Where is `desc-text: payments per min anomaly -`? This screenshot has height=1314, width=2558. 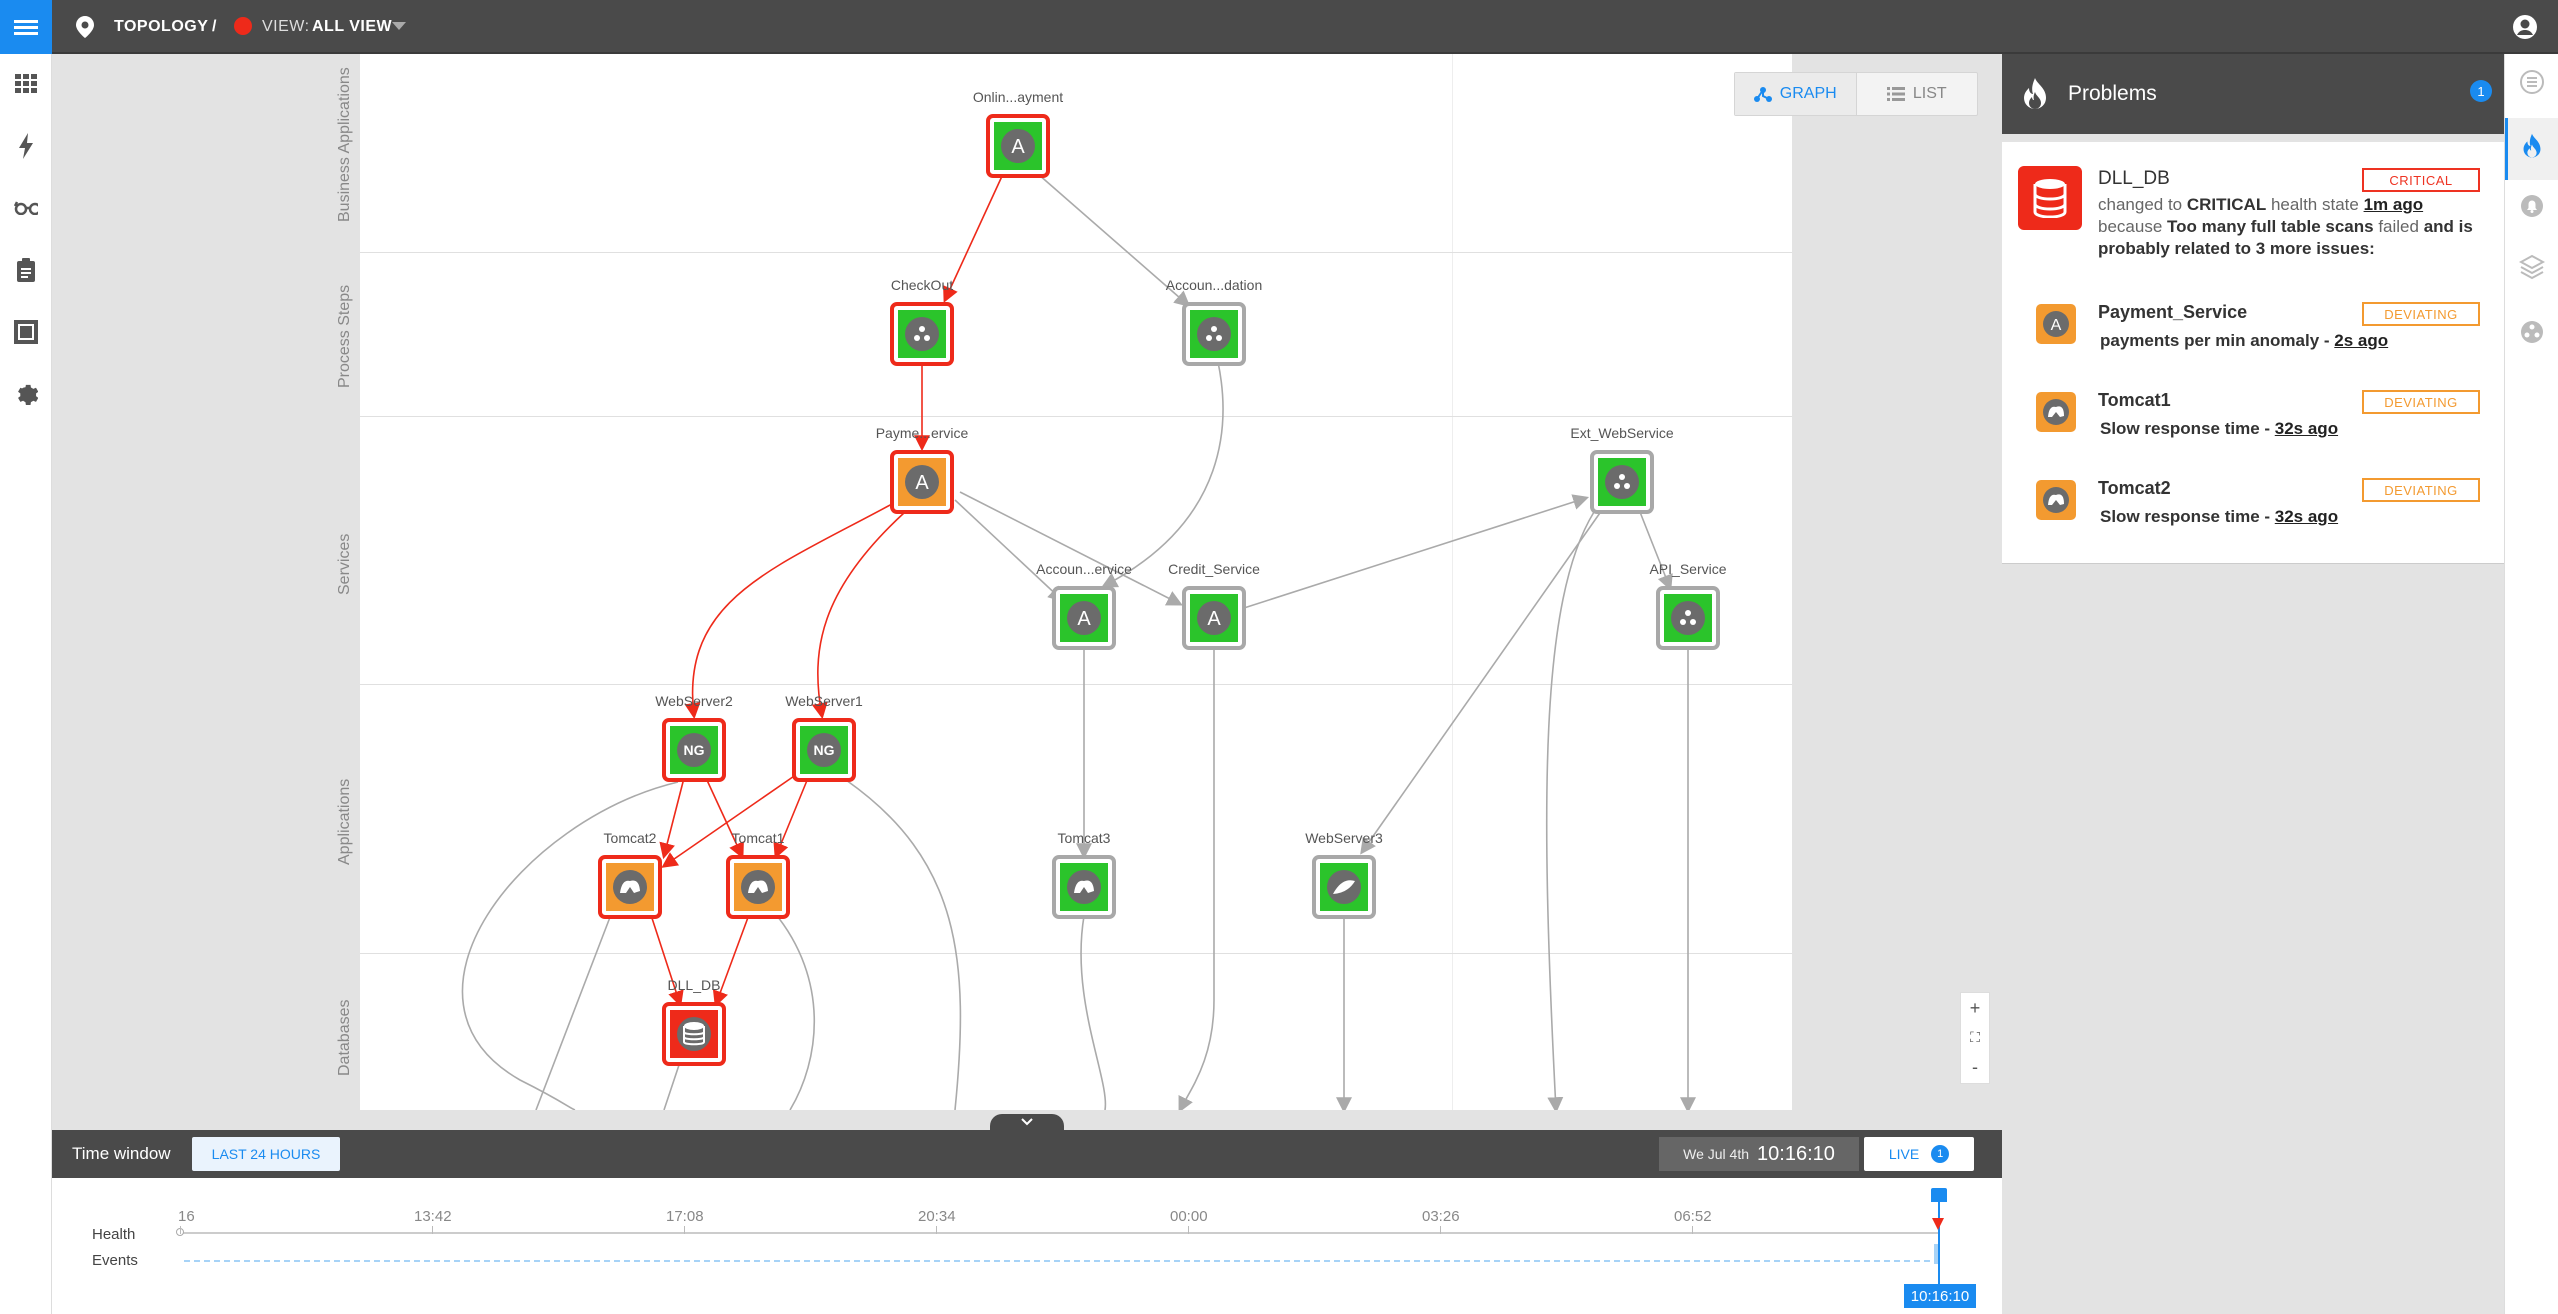
desc-text: payments per min anomaly - is located at coordinates (2217, 340).